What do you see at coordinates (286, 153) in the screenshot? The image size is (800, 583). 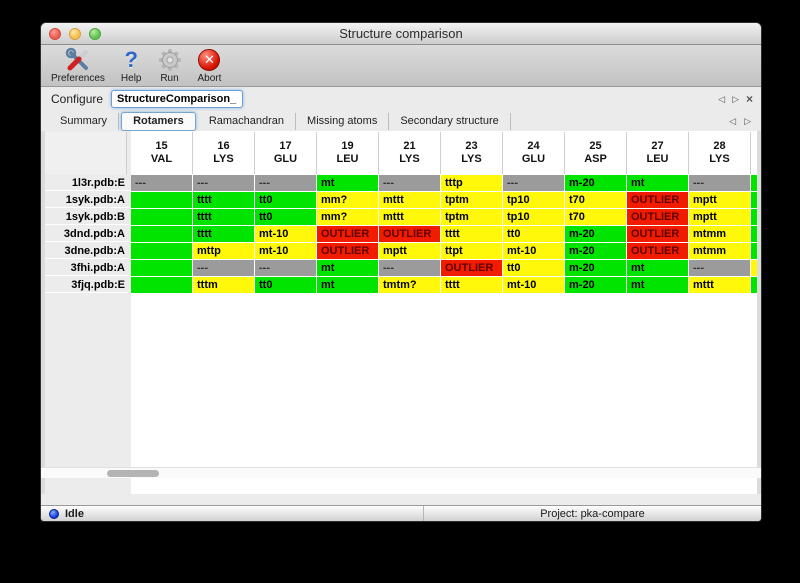 I see `column-header-17: 17 GLU` at bounding box center [286, 153].